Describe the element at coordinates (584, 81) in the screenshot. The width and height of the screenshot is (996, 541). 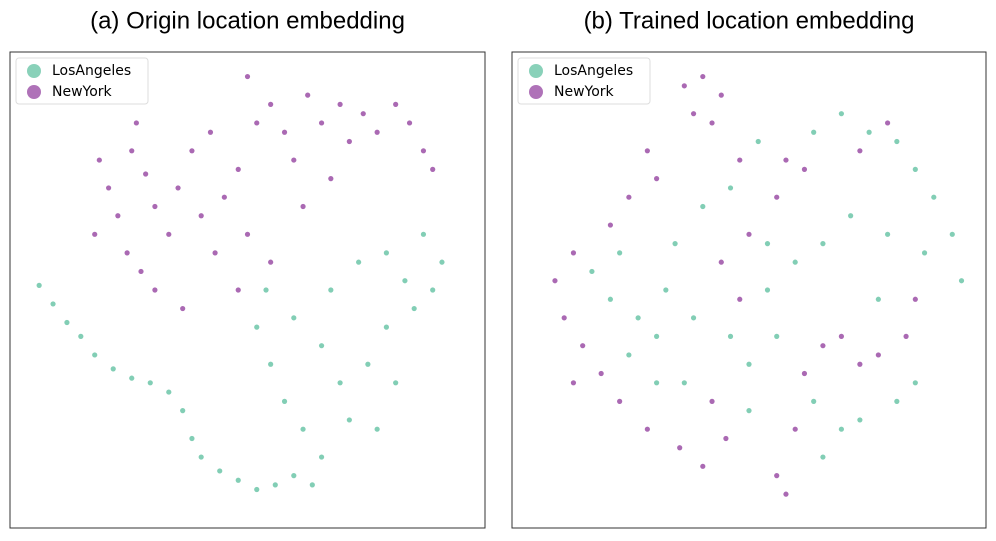
I see `legend-box` at that location.